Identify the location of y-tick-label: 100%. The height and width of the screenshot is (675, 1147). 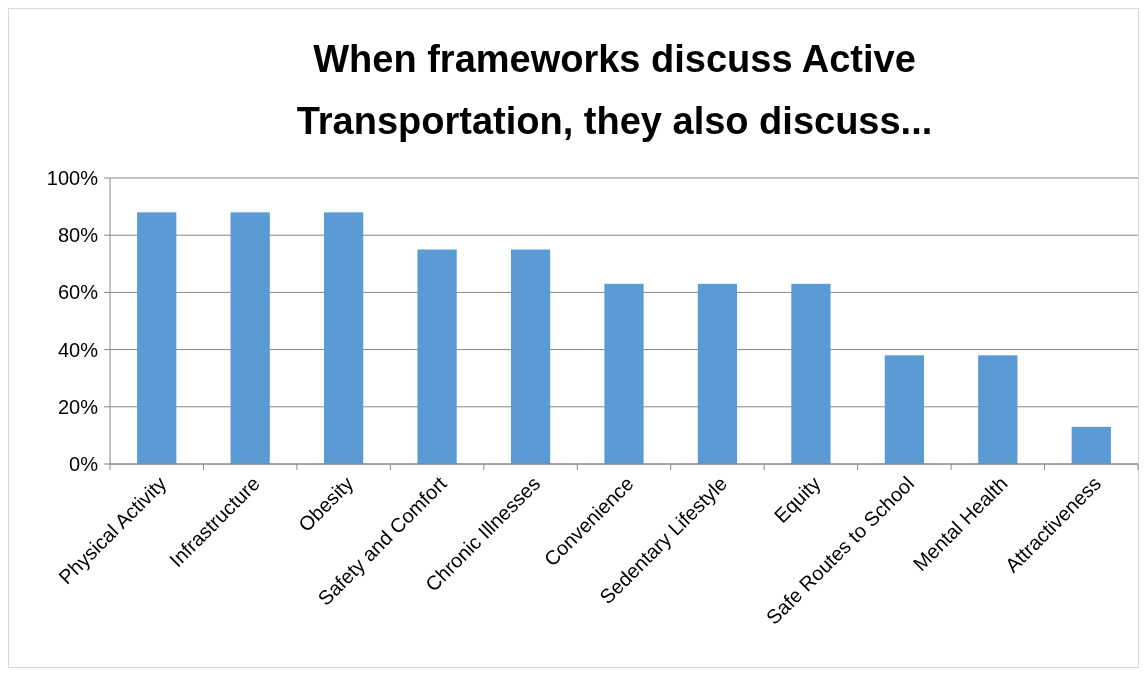
(72, 178).